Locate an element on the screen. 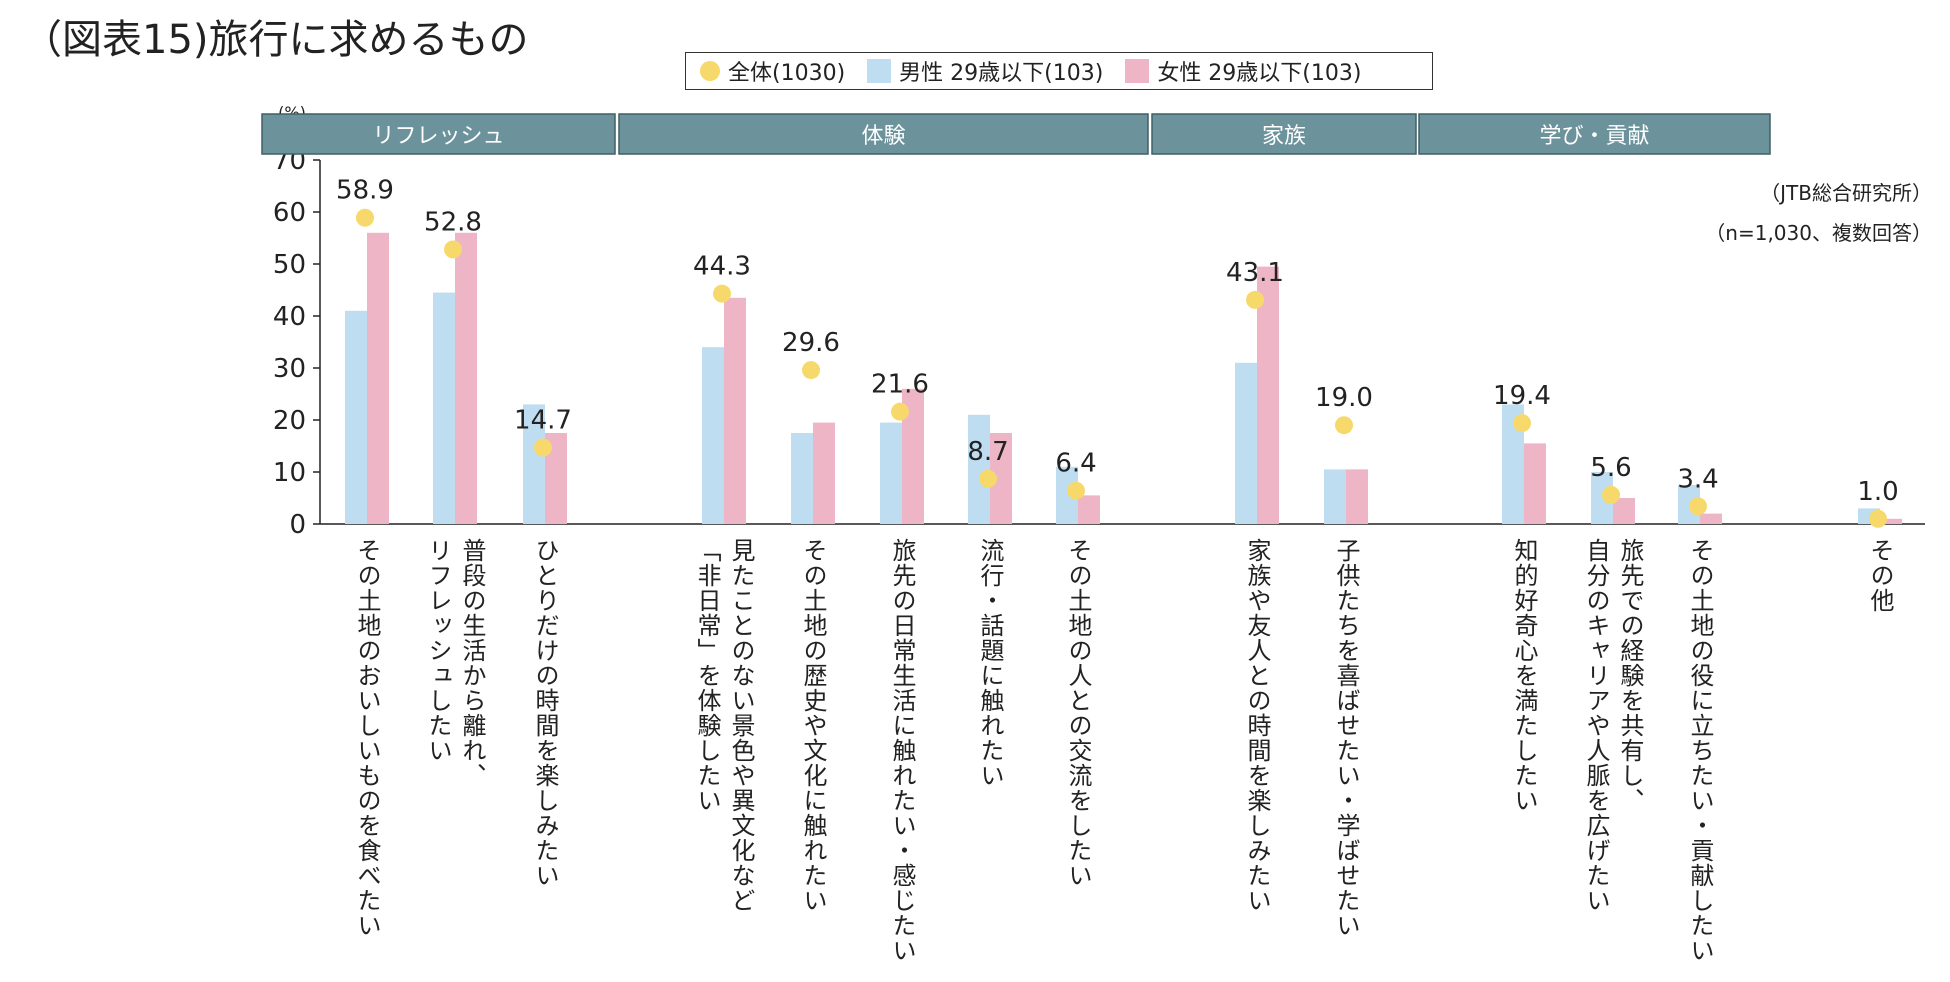 This screenshot has height=982, width=1950. category-label: 「非日常」を体験したい is located at coordinates (707, 675).